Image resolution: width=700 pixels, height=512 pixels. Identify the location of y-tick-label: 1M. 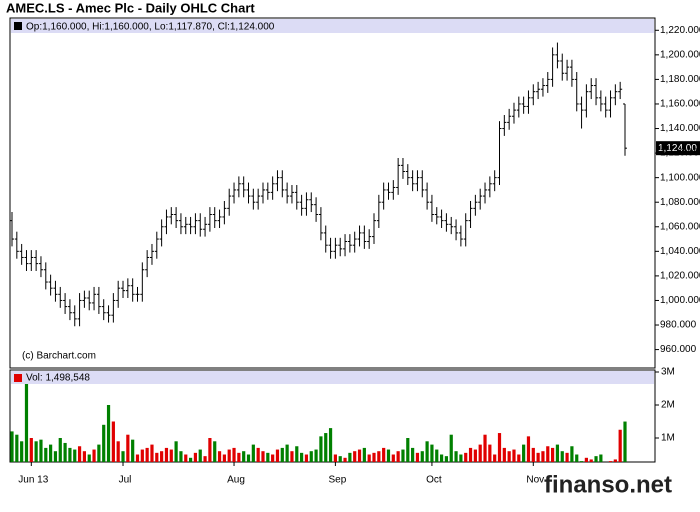
(668, 438).